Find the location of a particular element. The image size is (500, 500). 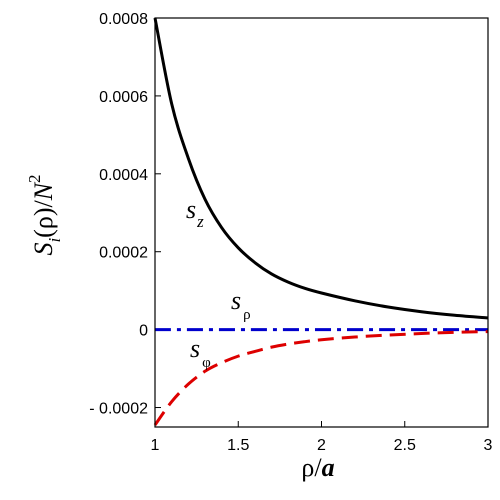

x-tick-label: 1 is located at coordinates (155, 445).